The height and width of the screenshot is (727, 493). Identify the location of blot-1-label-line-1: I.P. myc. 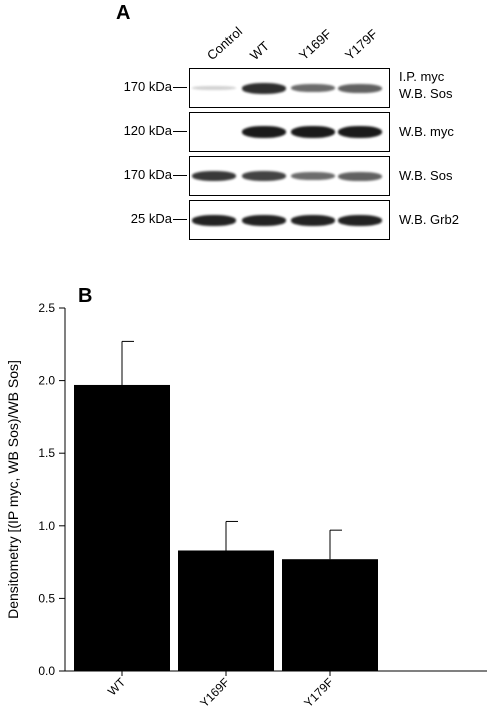
(422, 76).